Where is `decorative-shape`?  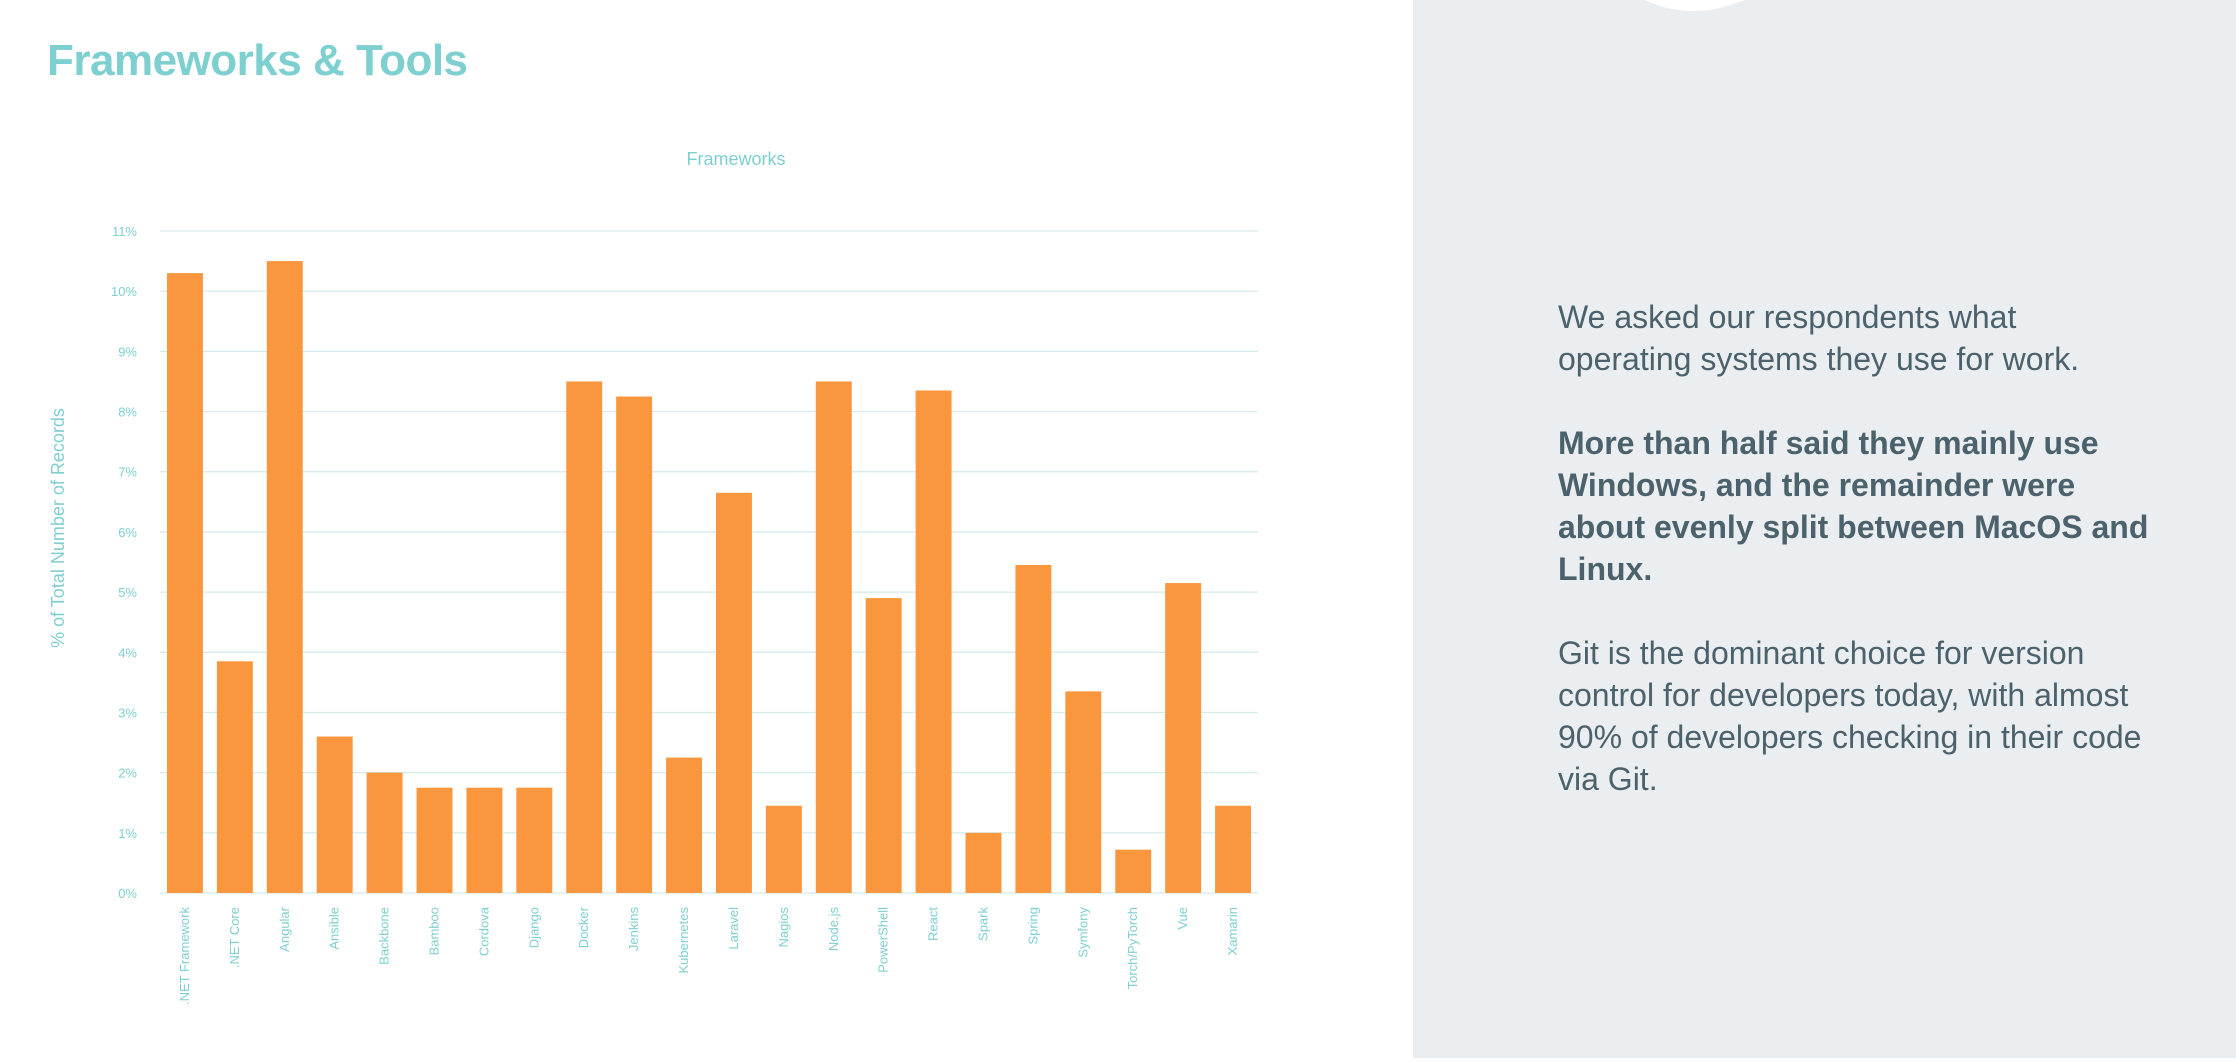
decorative-shape is located at coordinates (1776, 20).